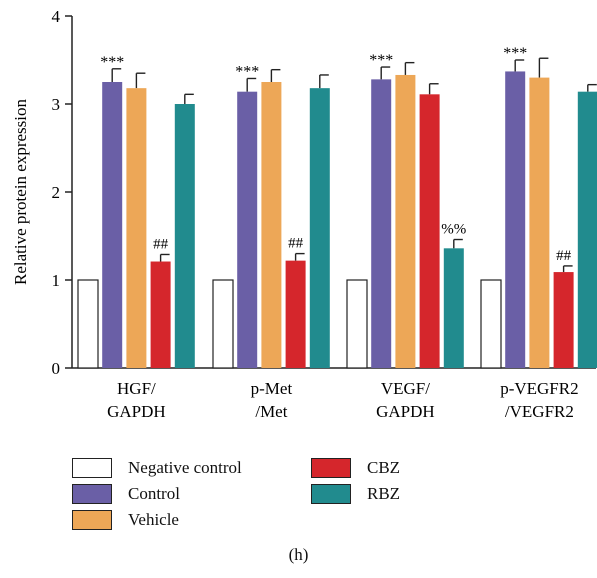 This screenshot has height=578, width=597. I want to click on legend-item: Negative control, so click(157, 468).